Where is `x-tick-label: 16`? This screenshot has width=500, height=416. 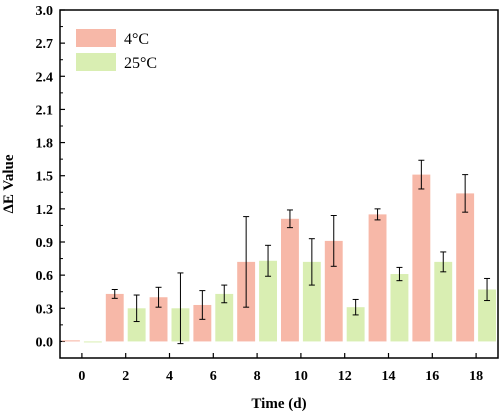 x-tick-label: 16 is located at coordinates (432, 376).